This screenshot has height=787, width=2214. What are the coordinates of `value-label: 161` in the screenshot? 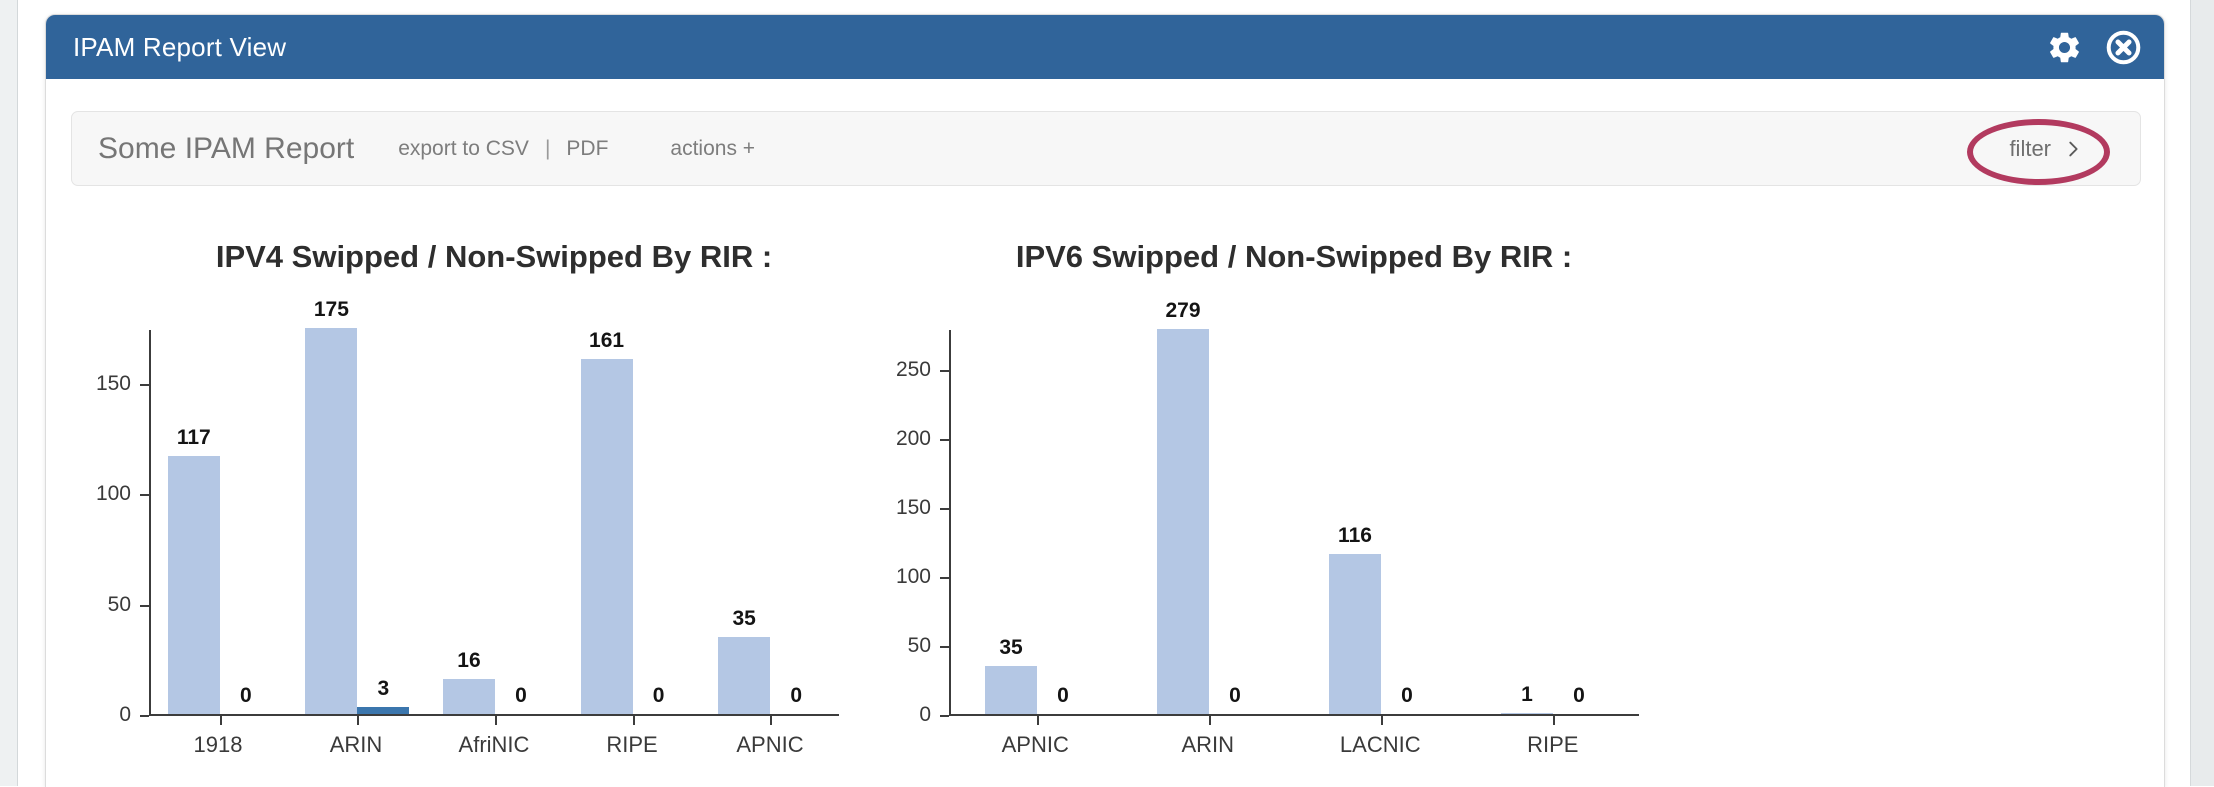 It's located at (607, 340).